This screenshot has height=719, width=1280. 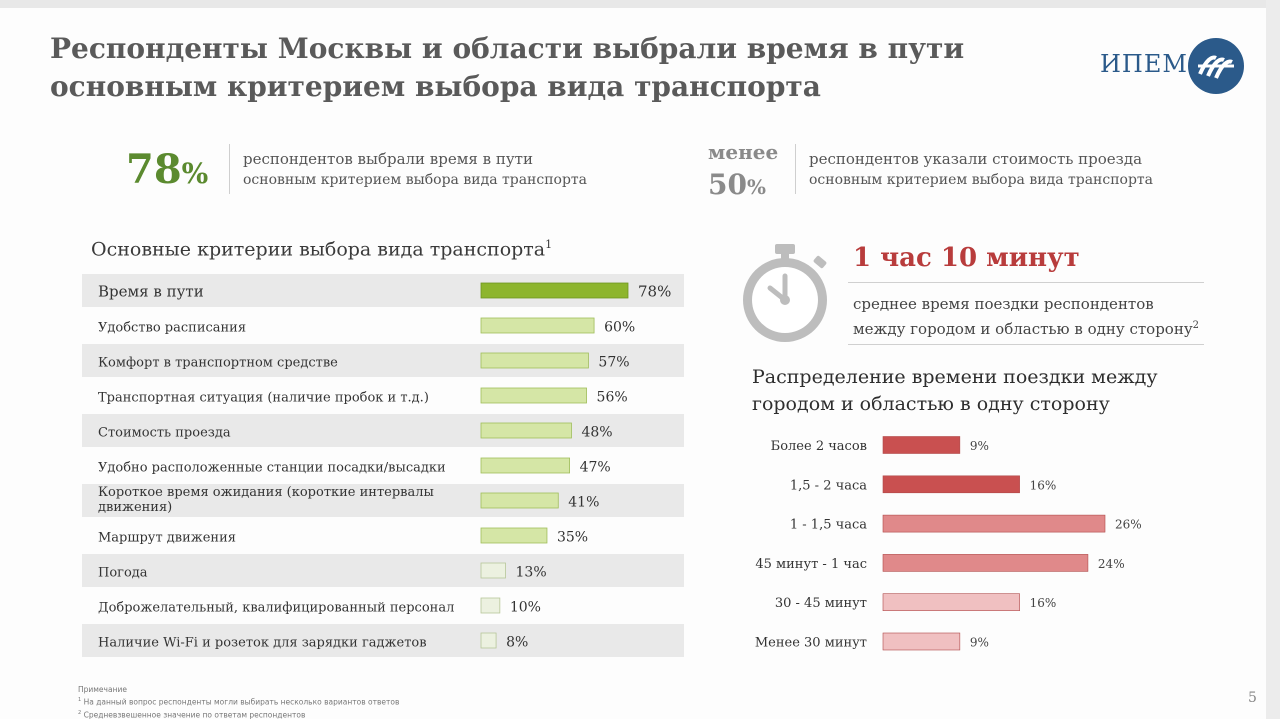 I want to click on kpi2-text-line1: респондентов указали стоимость проезда, so click(x=976, y=159).